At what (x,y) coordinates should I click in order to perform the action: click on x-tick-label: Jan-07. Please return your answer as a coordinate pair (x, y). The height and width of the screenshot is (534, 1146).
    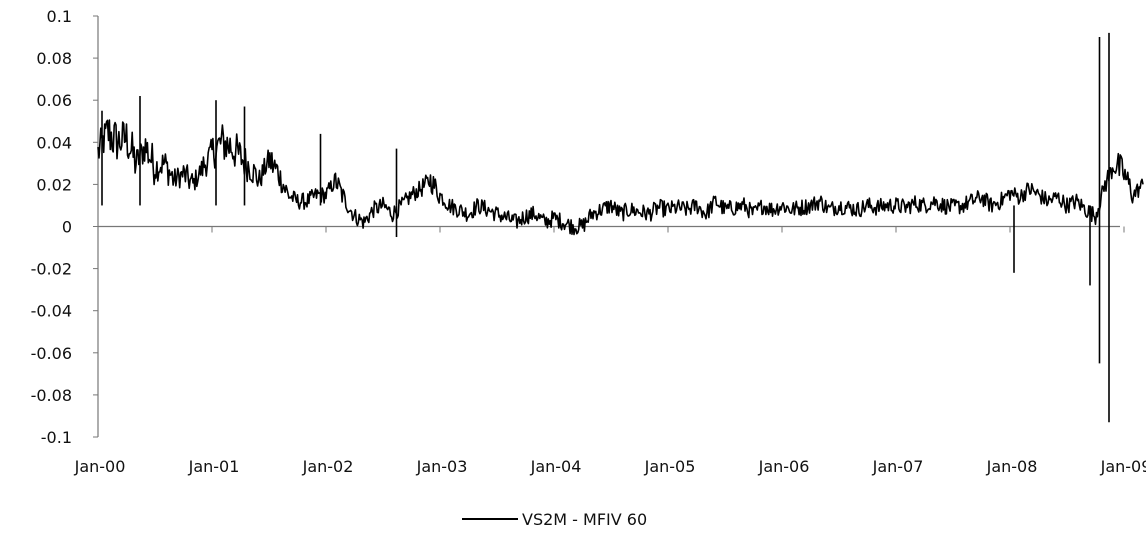
    Looking at the image, I should click on (898, 466).